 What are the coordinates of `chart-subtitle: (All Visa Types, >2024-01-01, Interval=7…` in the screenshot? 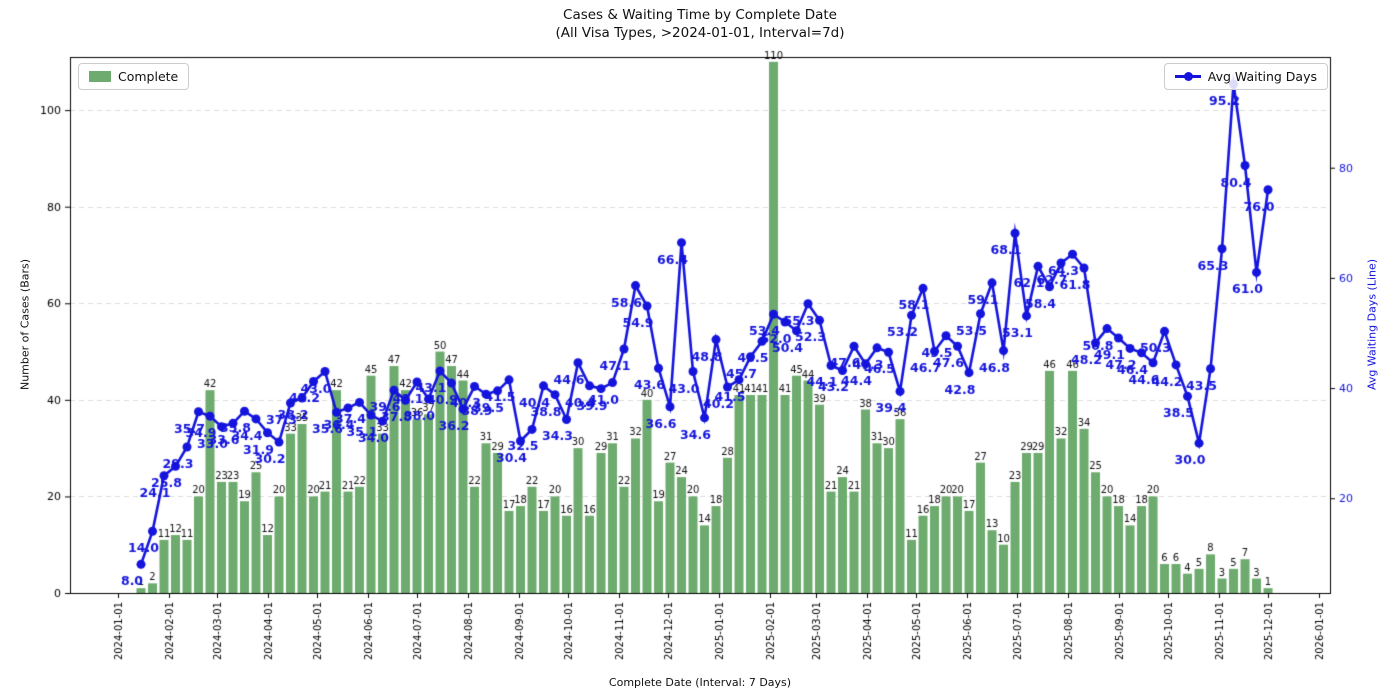 It's located at (700, 33).